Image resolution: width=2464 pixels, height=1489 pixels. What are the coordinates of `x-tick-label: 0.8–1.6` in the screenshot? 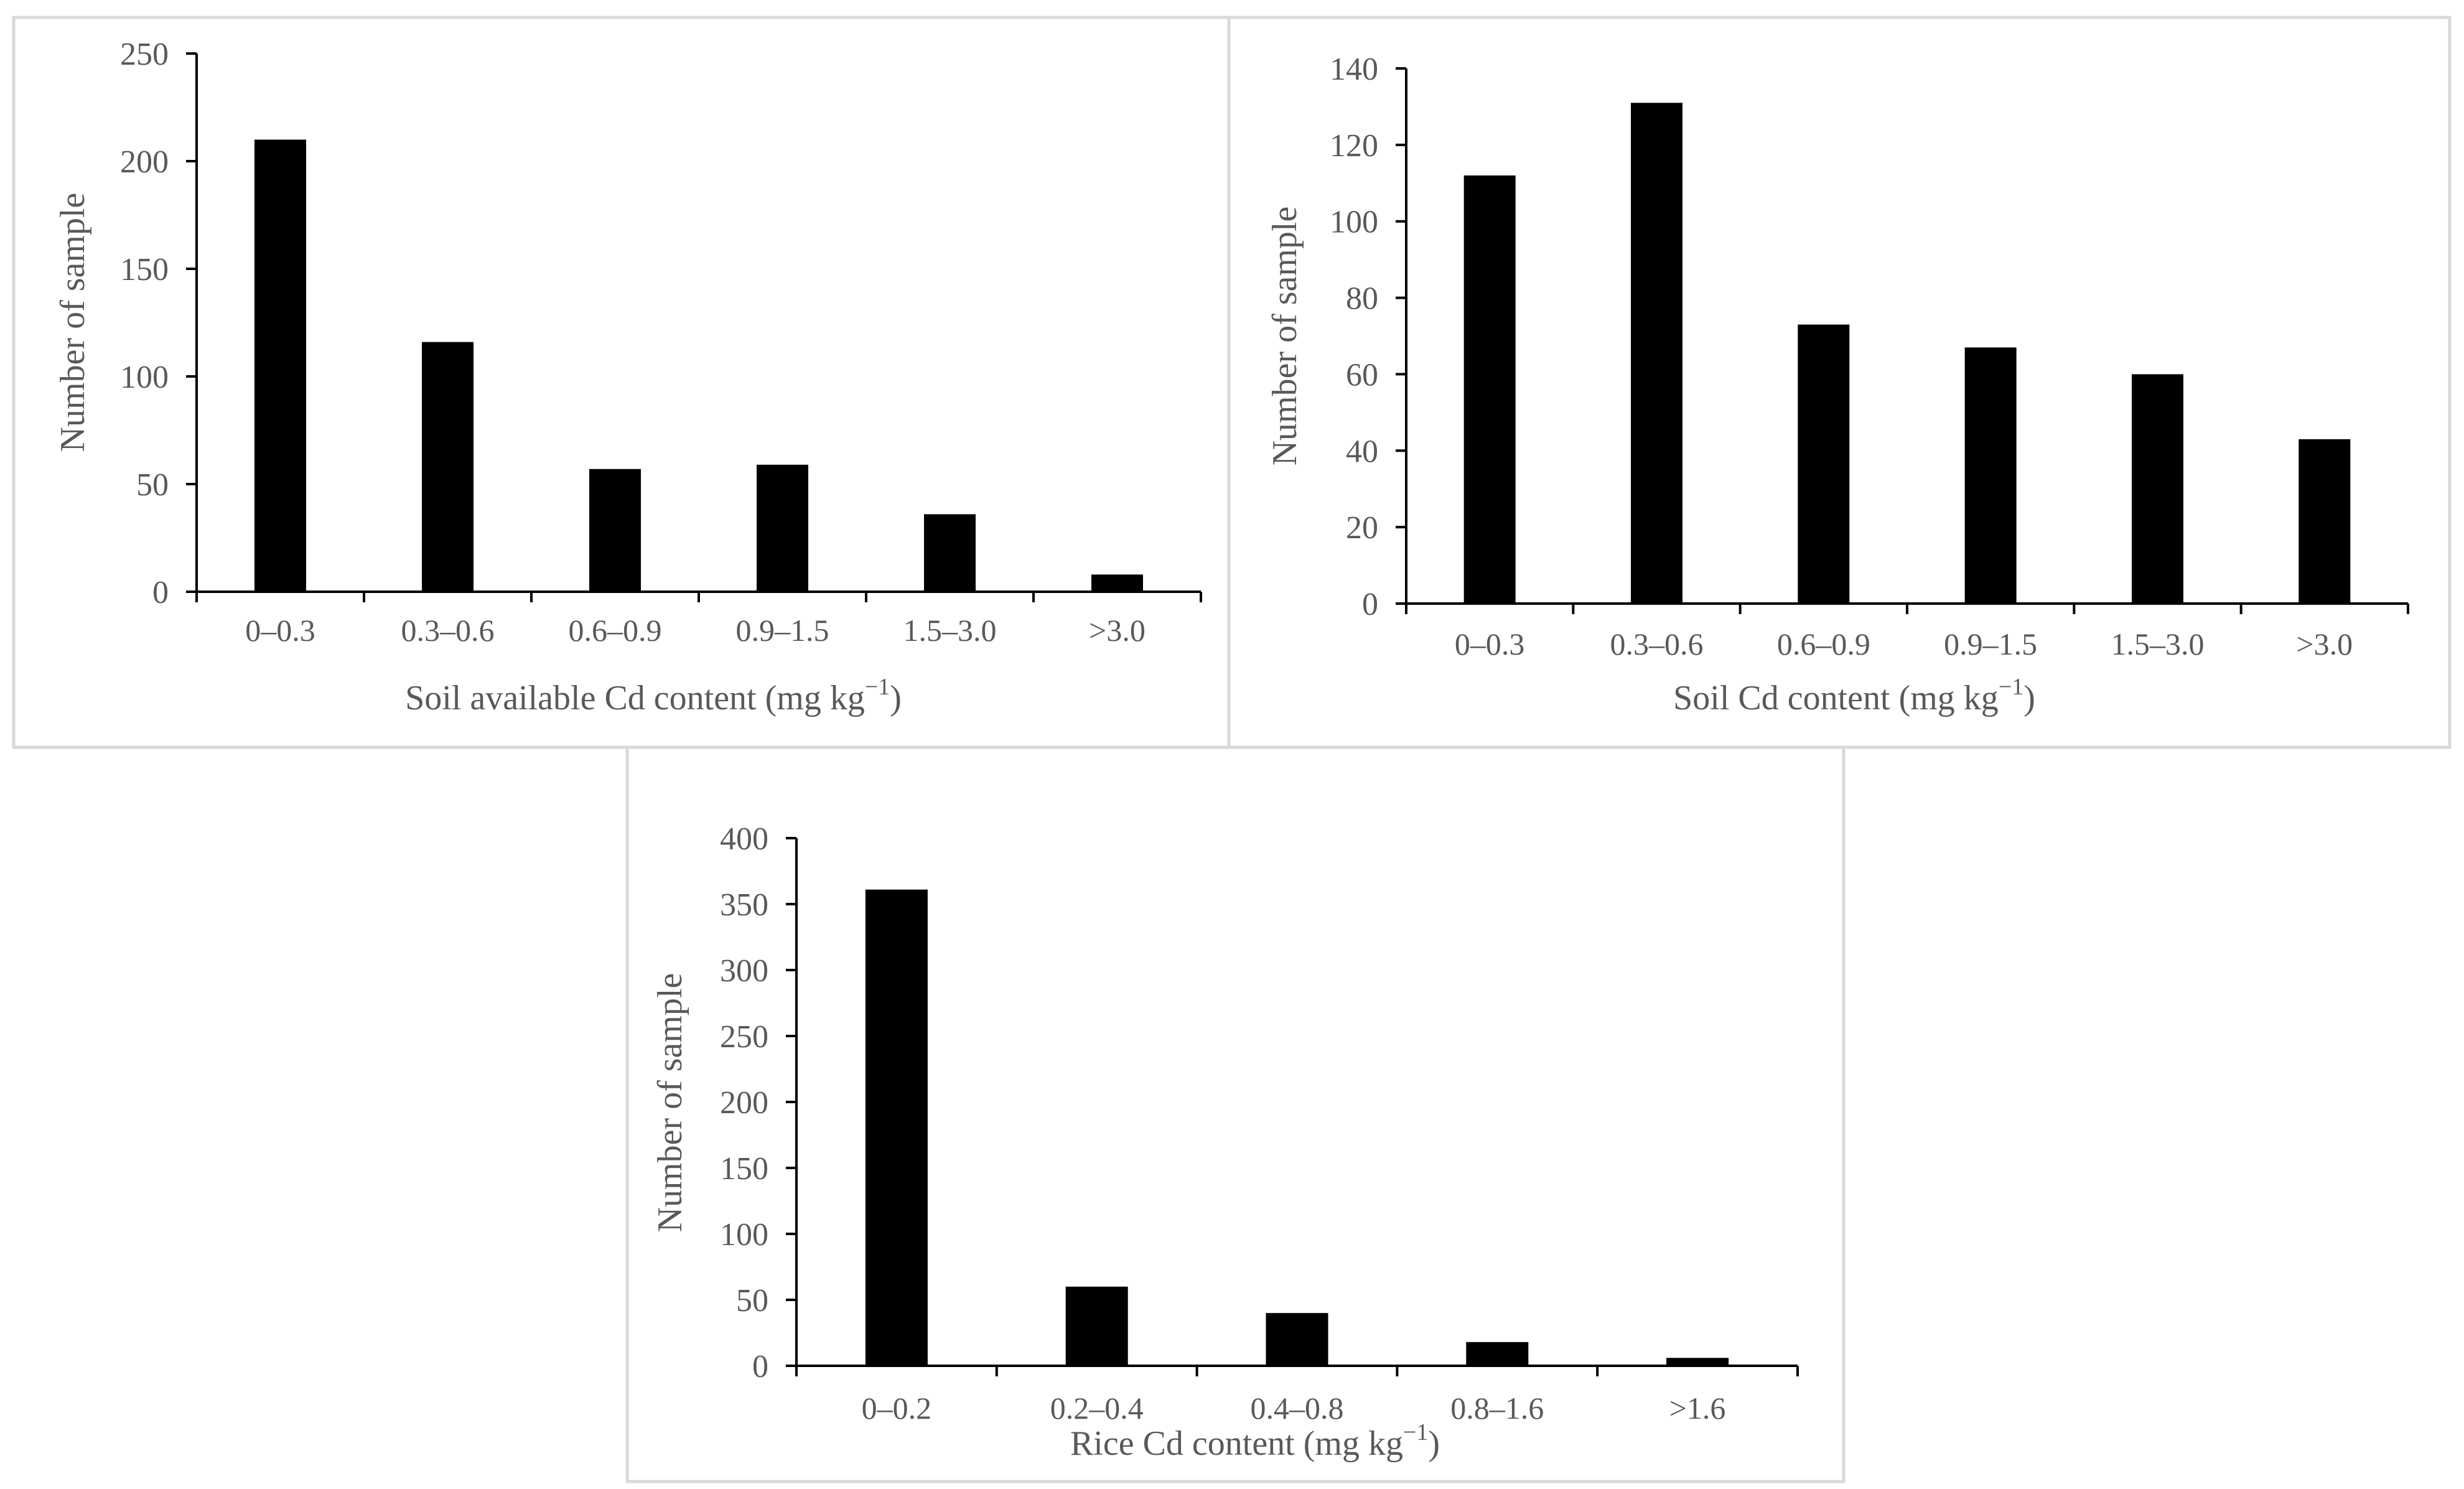 It's located at (1497, 1408).